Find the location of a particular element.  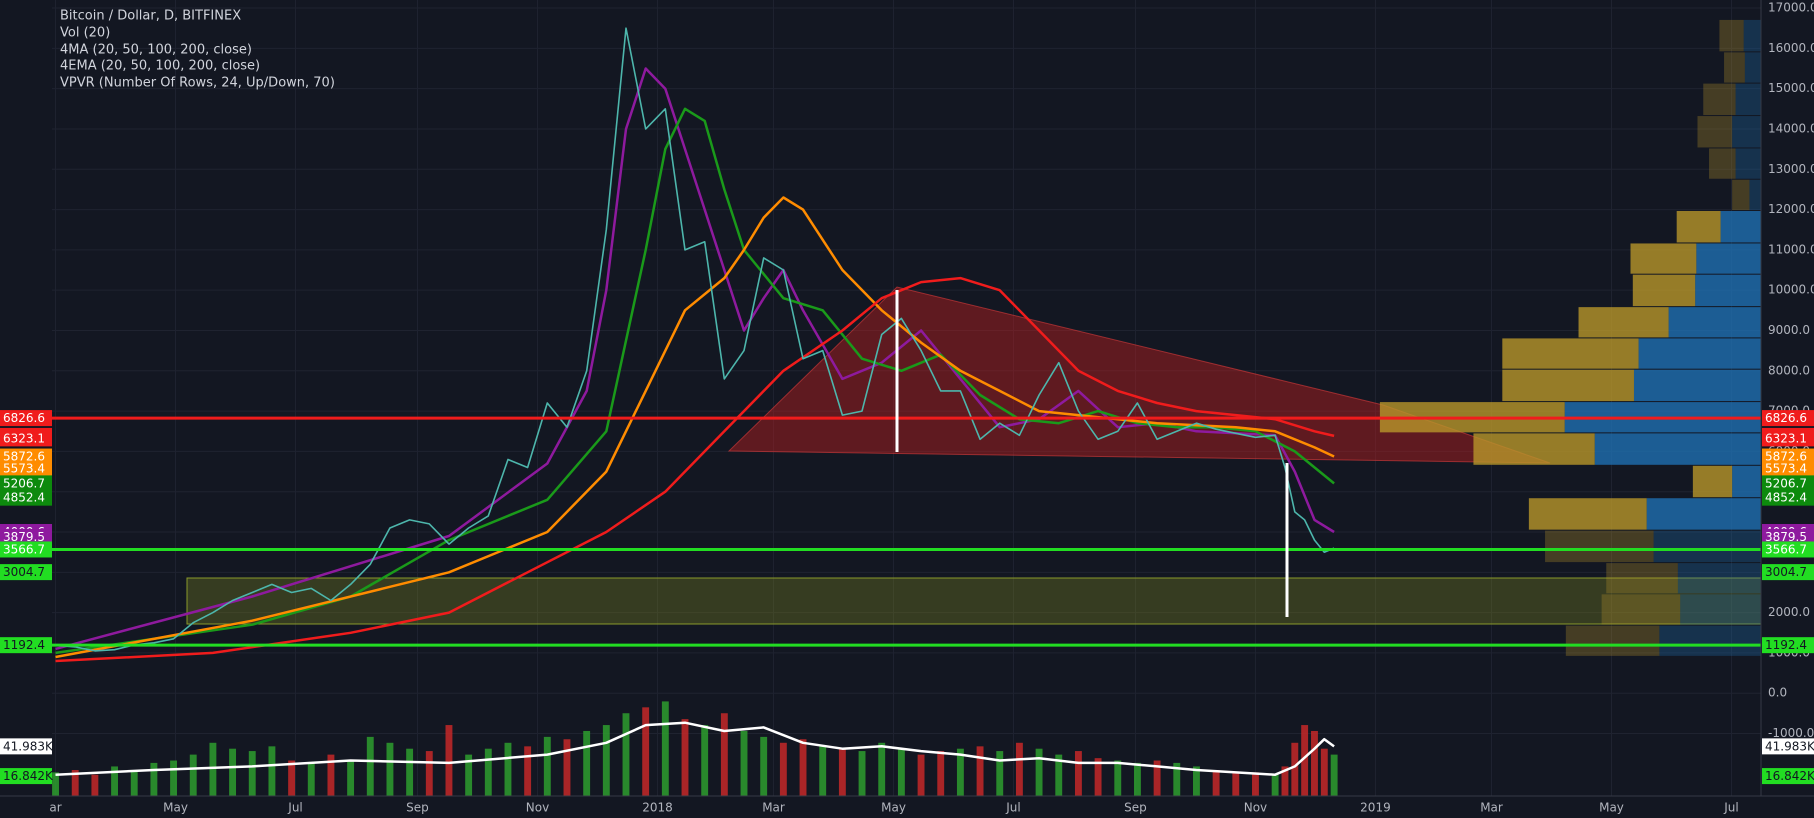

drawings-top is located at coordinates (1092, 453).